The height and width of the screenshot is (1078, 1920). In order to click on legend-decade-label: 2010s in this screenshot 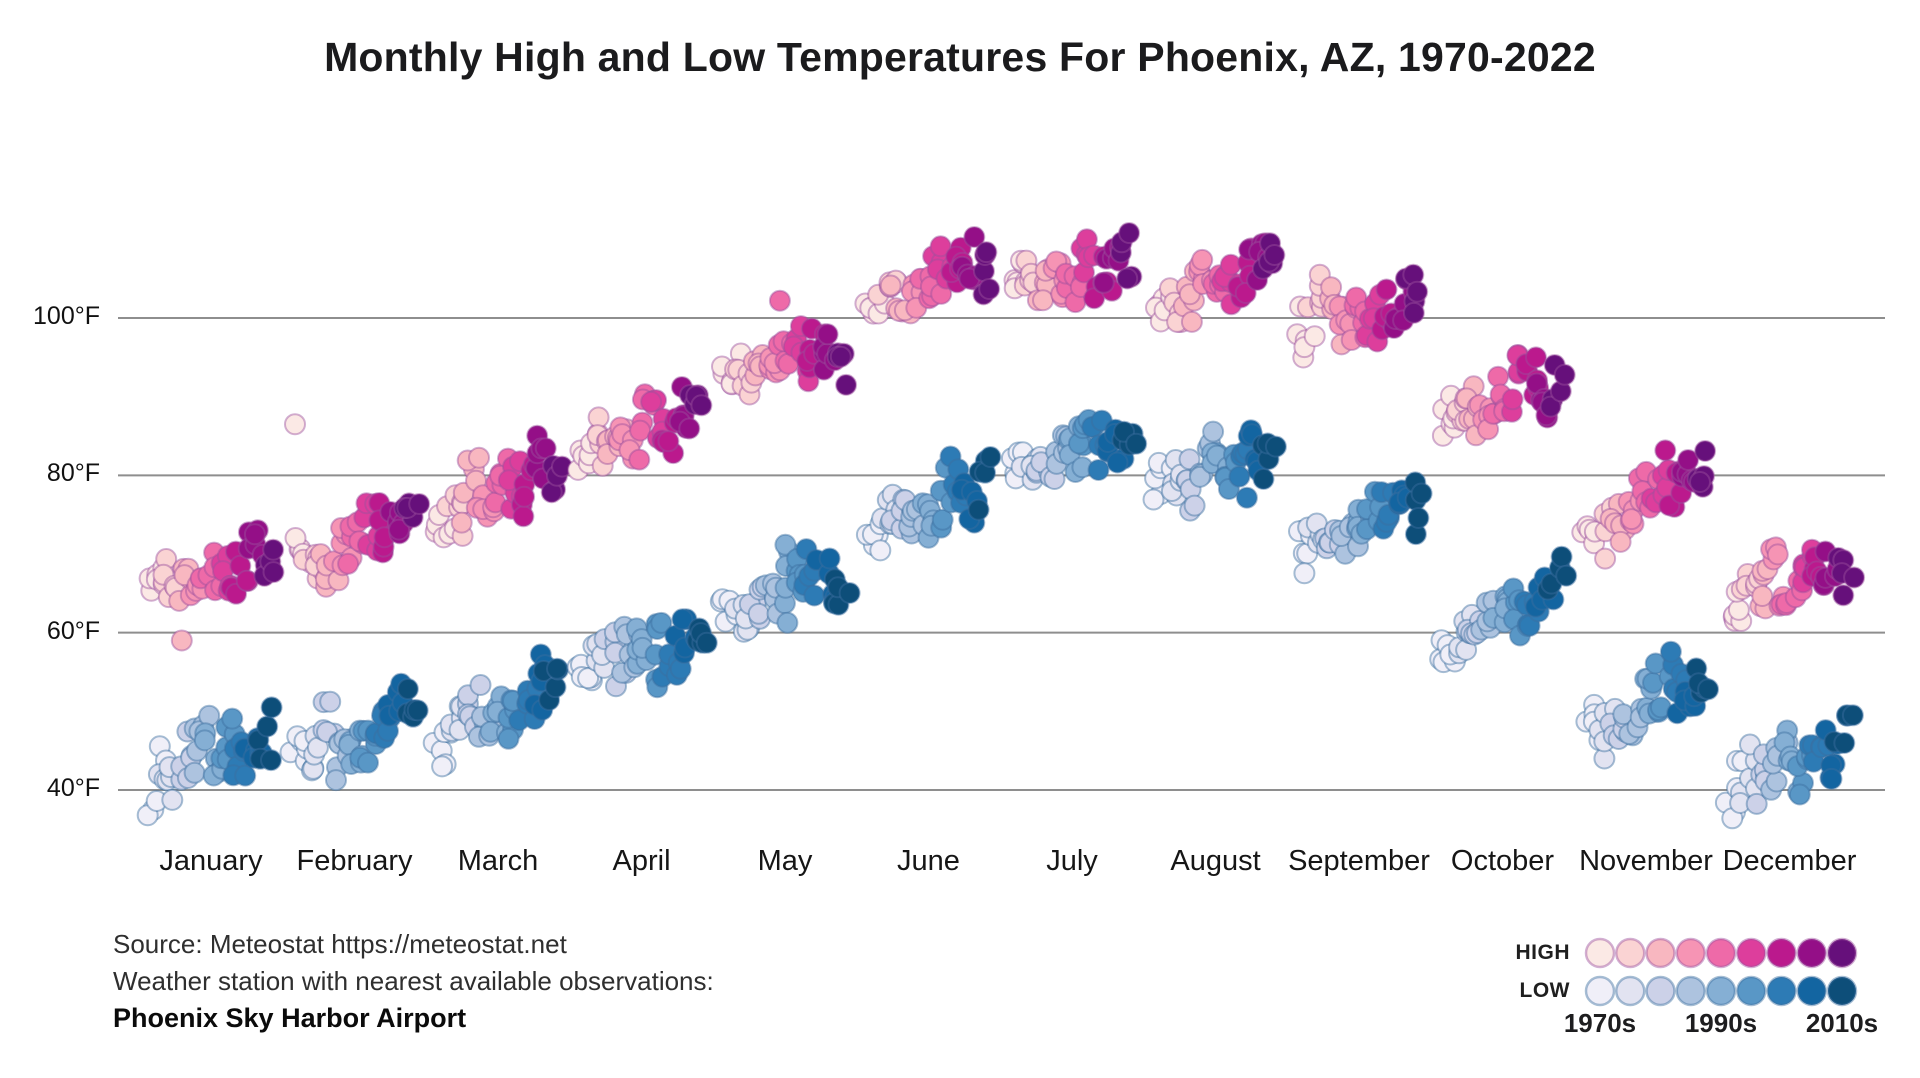, I will do `click(1842, 1023)`.